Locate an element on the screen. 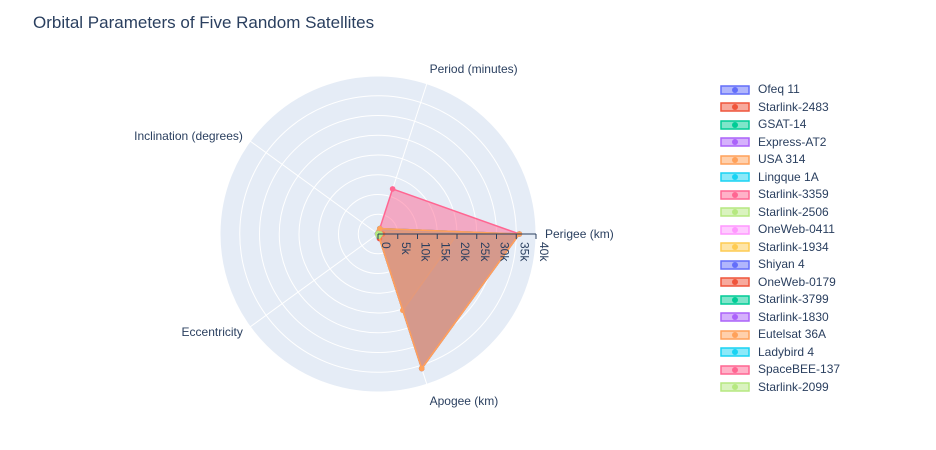 Image resolution: width=936 pixels, height=450 pixels. legend-label: GSAT-14 is located at coordinates (782, 124).